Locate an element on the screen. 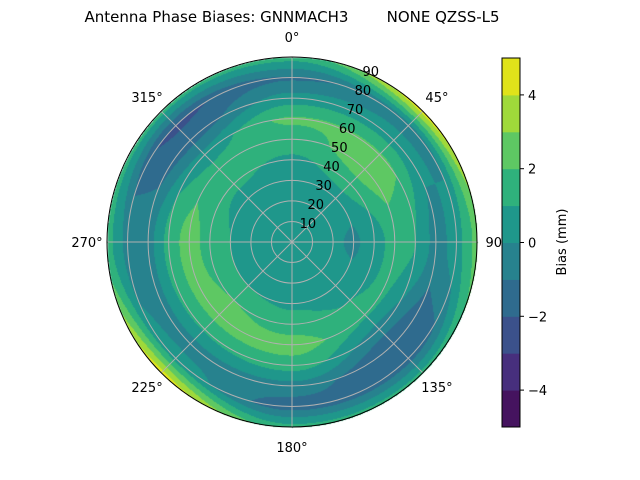 The width and height of the screenshot is (640, 480). radial-tick-label: 10 is located at coordinates (308, 224).